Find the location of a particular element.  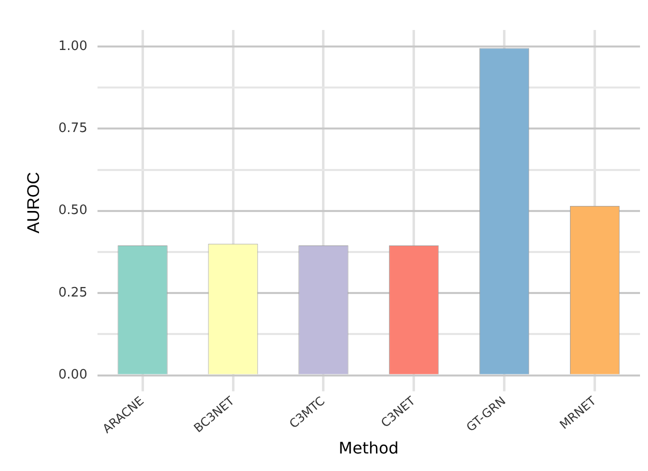

y-tick-label: 1.00 is located at coordinates (73, 46).